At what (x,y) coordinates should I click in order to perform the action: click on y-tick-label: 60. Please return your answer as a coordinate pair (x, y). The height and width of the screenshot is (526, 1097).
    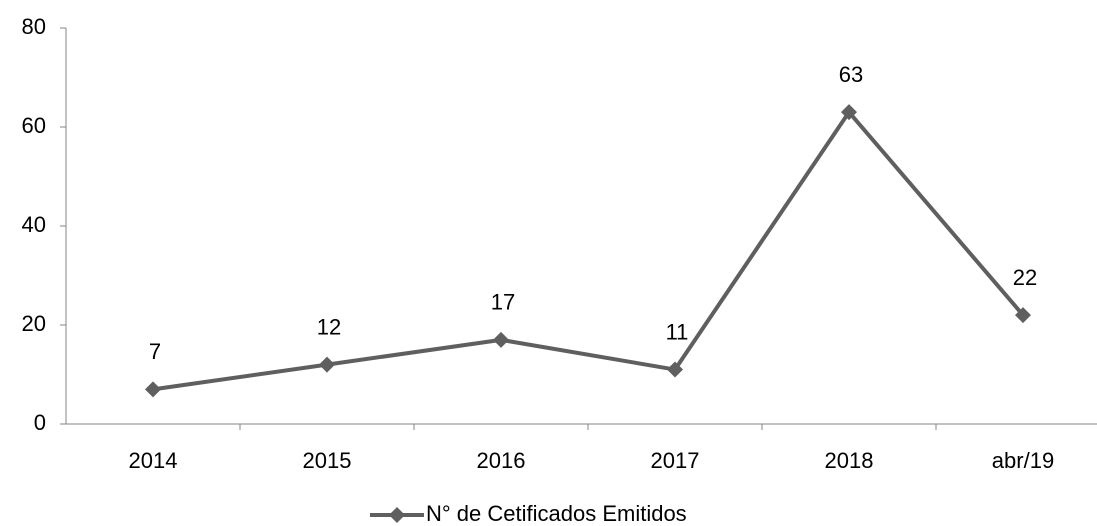
    Looking at the image, I should click on (34, 125).